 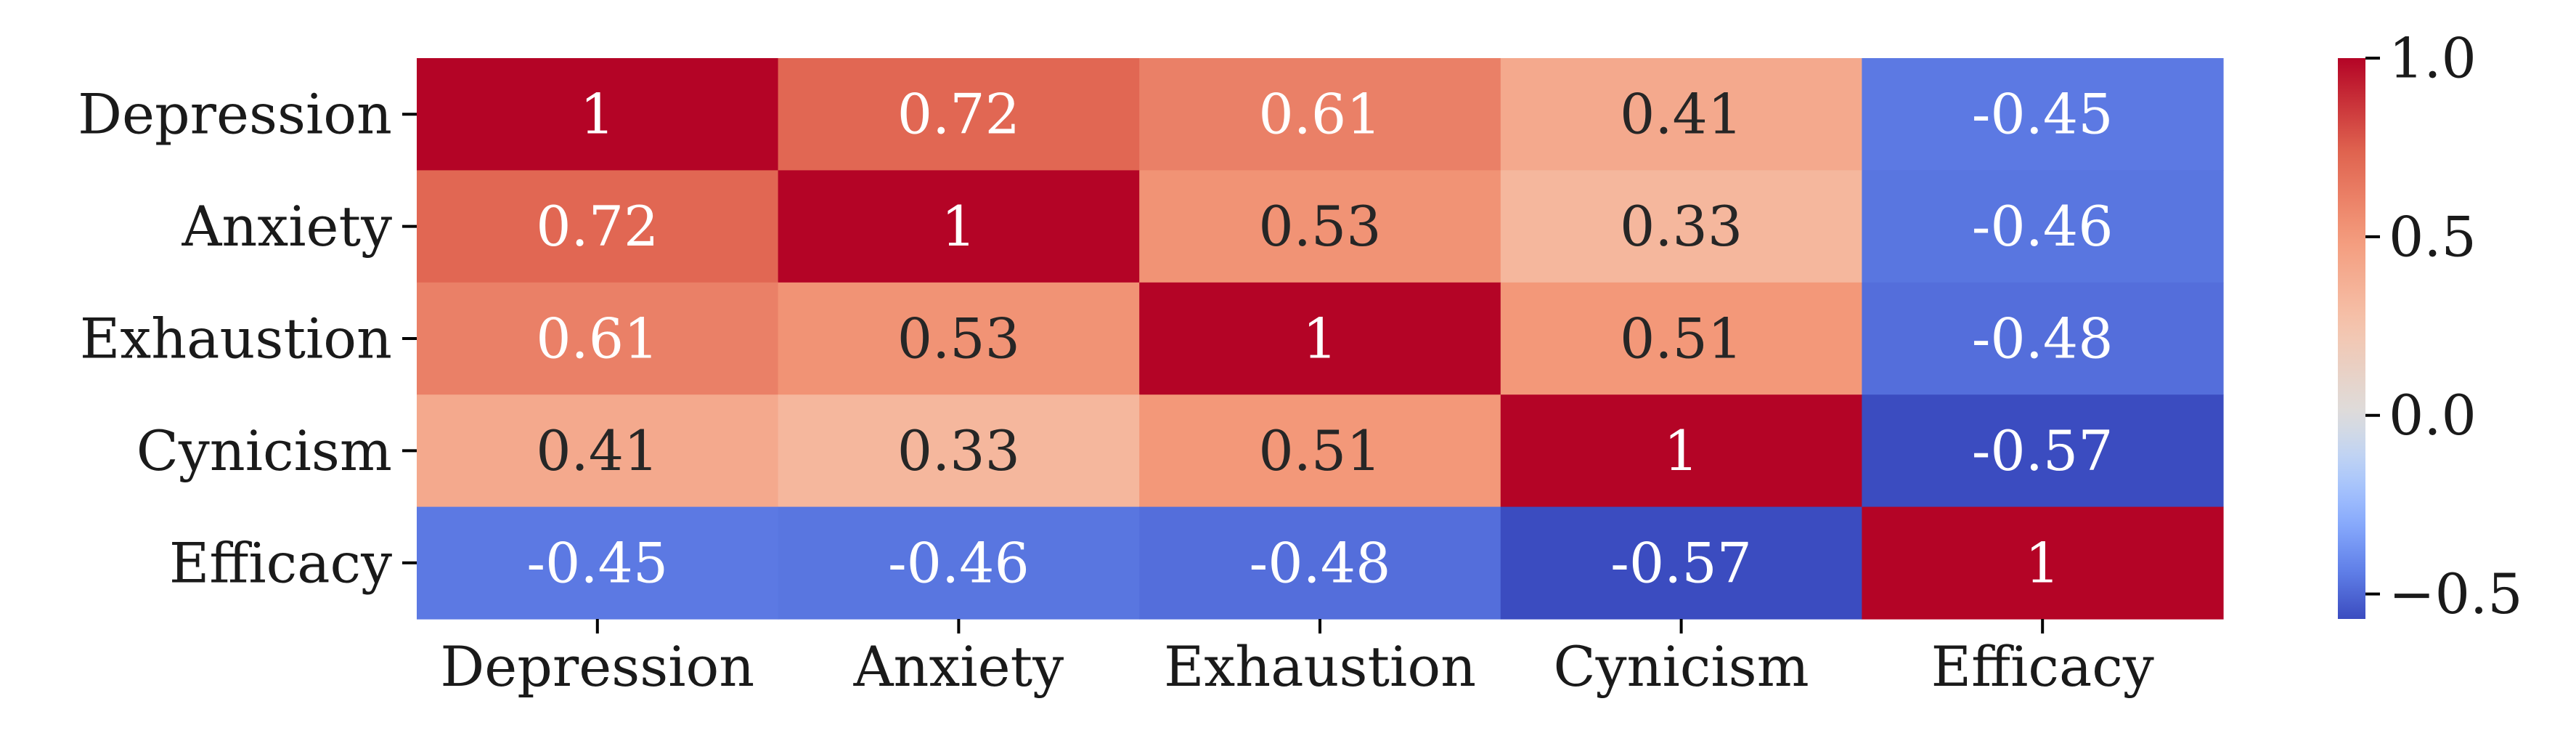 I want to click on cell-value-label-exhaustion-depression: 0.61, so click(x=597, y=339).